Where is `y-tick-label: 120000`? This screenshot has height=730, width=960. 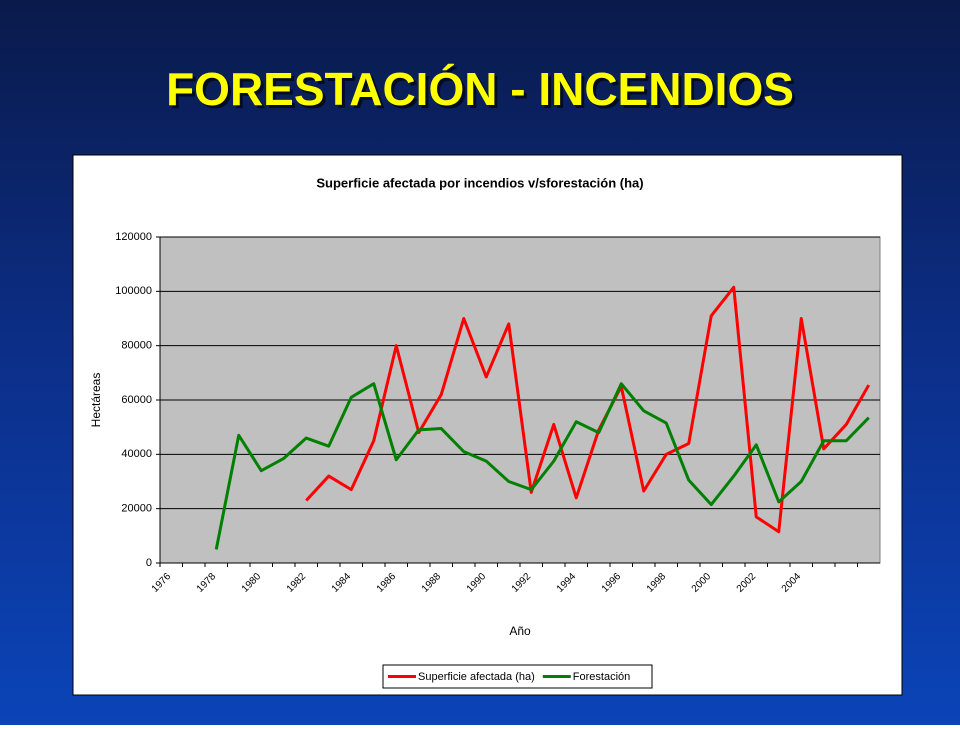 y-tick-label: 120000 is located at coordinates (133, 237).